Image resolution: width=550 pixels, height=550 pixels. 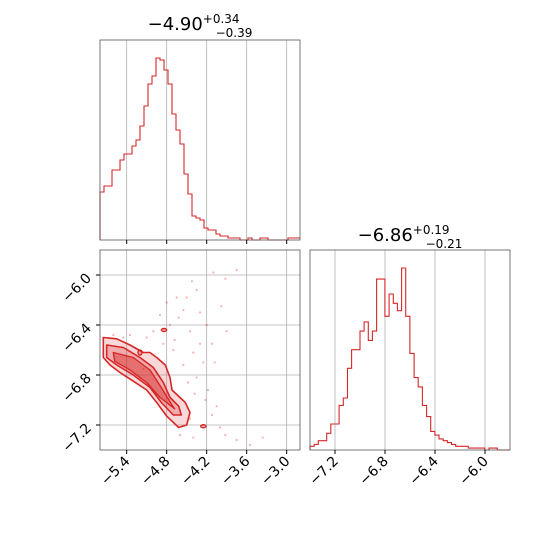 What do you see at coordinates (76, 337) in the screenshot?
I see `y-tick-label: −6.4` at bounding box center [76, 337].